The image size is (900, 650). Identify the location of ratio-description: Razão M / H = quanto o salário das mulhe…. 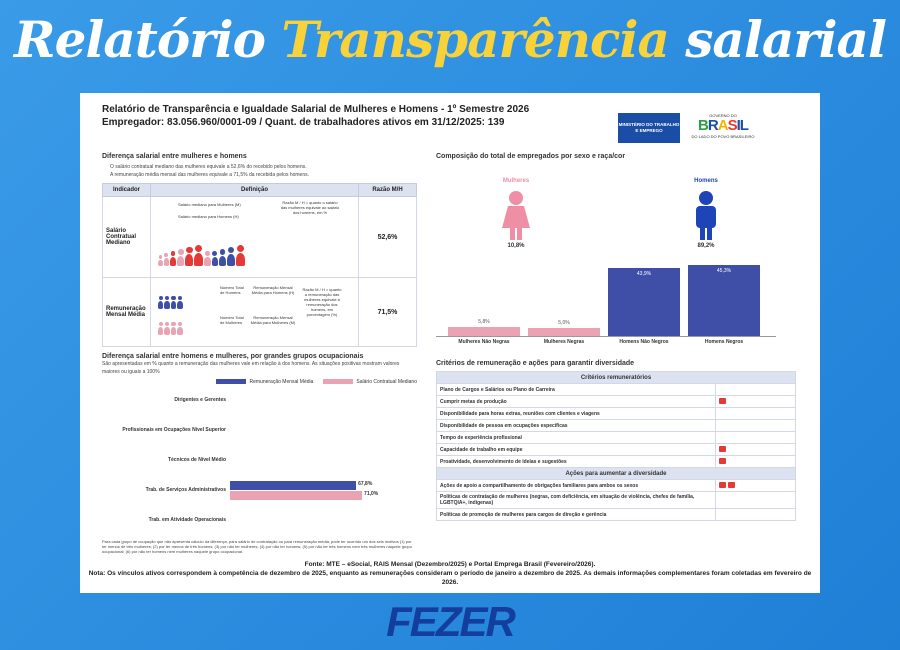
(310, 207).